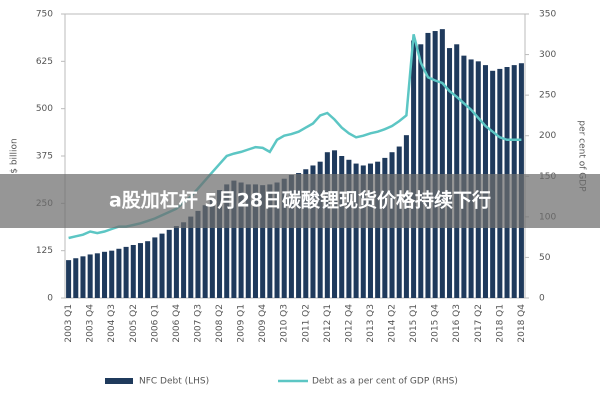 The width and height of the screenshot is (600, 400). What do you see at coordinates (545, 258) in the screenshot?
I see `y2-tick-label: 50` at bounding box center [545, 258].